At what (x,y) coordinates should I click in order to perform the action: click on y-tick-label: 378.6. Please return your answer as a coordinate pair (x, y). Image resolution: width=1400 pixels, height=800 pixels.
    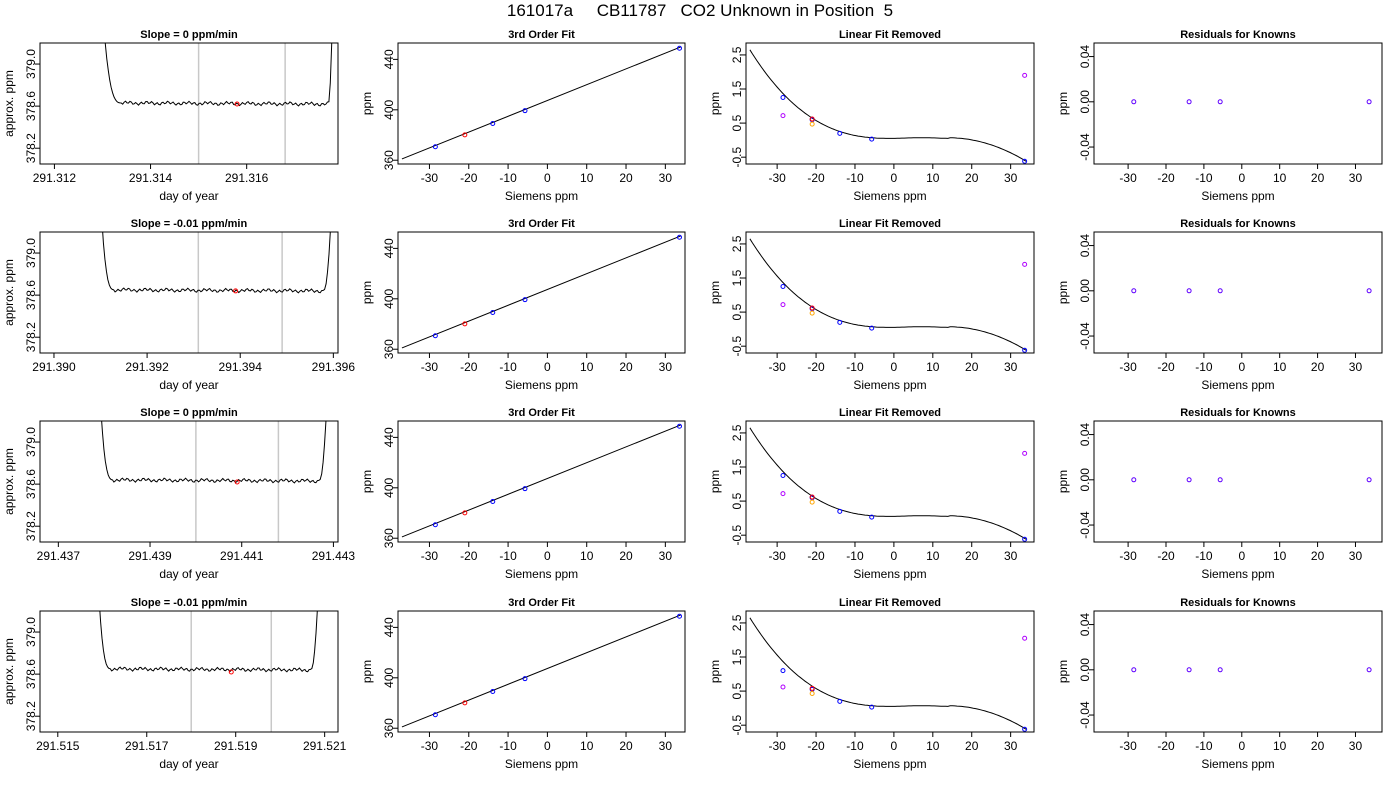
    Looking at the image, I should click on (31, 106).